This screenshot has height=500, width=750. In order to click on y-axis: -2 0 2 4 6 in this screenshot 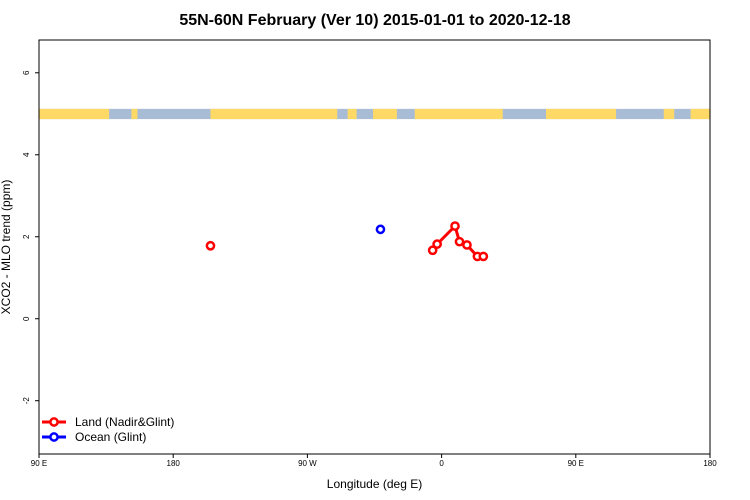, I will do `click(30, 237)`.